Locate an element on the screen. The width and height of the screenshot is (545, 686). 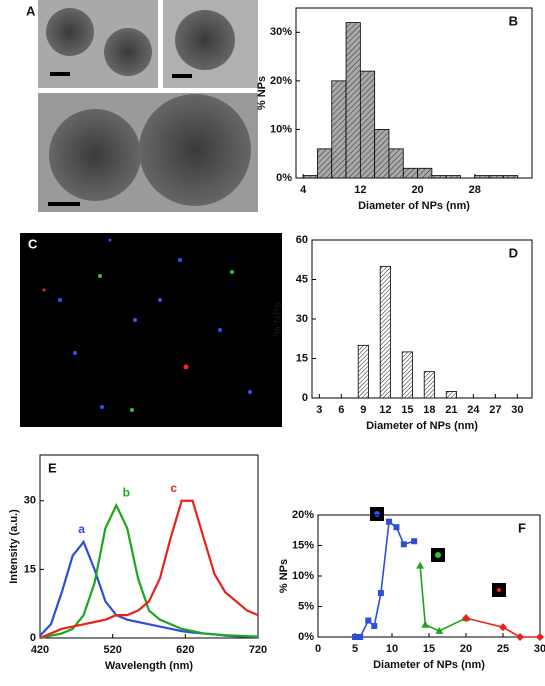
x-tick-label: 0 is located at coordinates (318, 649).